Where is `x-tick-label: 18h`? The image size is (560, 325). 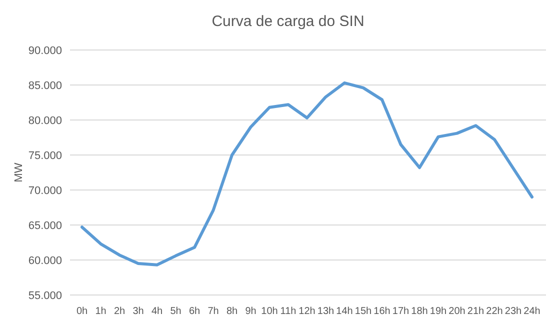 x-tick-label: 18h is located at coordinates (419, 311).